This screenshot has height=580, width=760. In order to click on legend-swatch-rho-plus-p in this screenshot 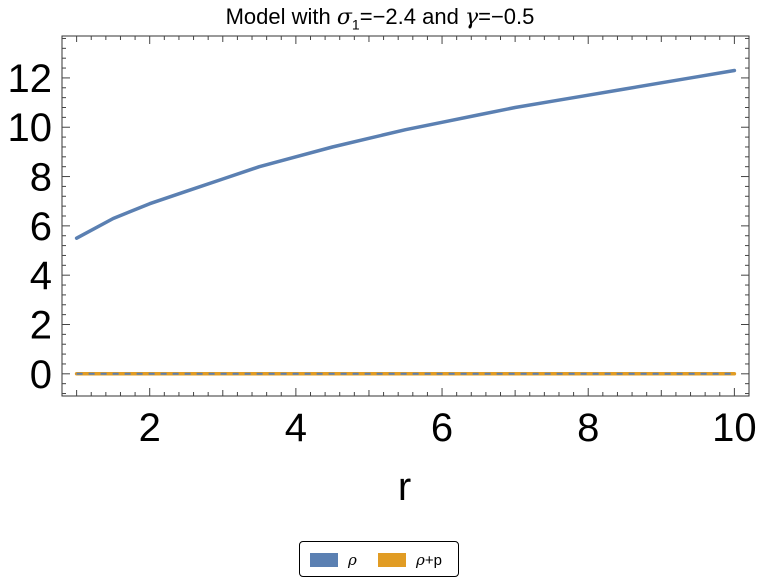, I will do `click(392, 560)`.